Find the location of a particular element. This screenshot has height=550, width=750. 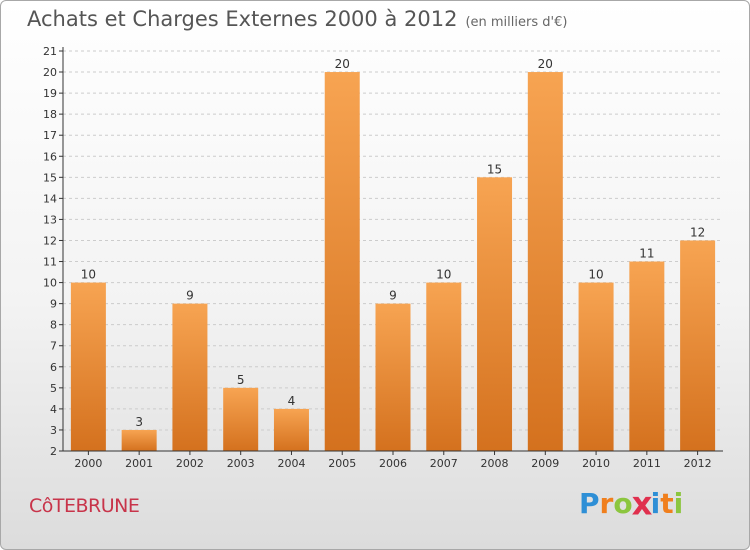

x-tick-label: 2005 is located at coordinates (342, 463).